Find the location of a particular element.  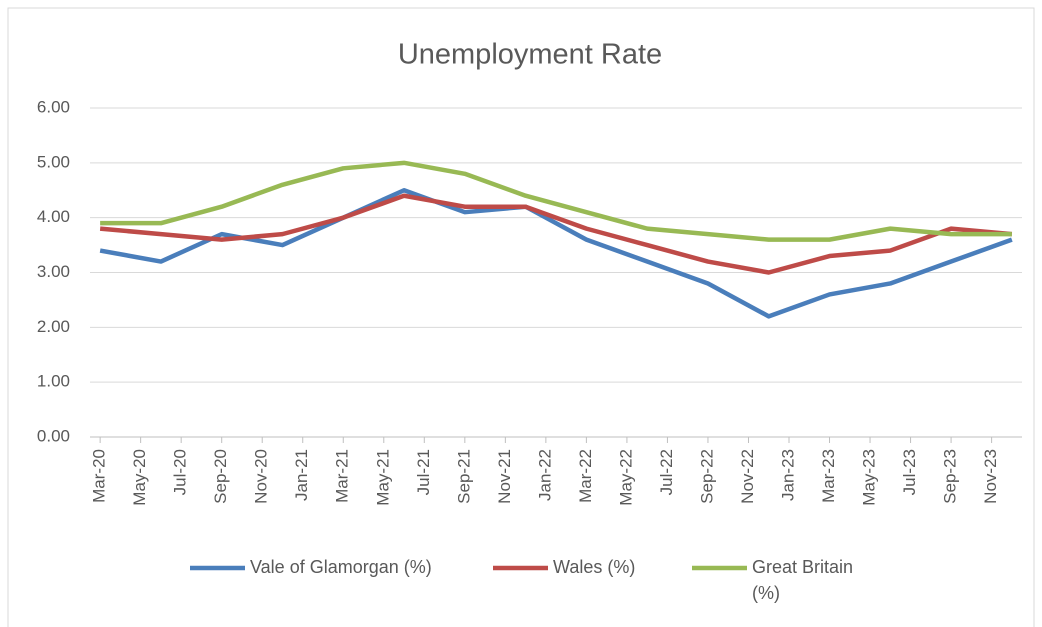

x-tick-label: May-20 is located at coordinates (139, 477).